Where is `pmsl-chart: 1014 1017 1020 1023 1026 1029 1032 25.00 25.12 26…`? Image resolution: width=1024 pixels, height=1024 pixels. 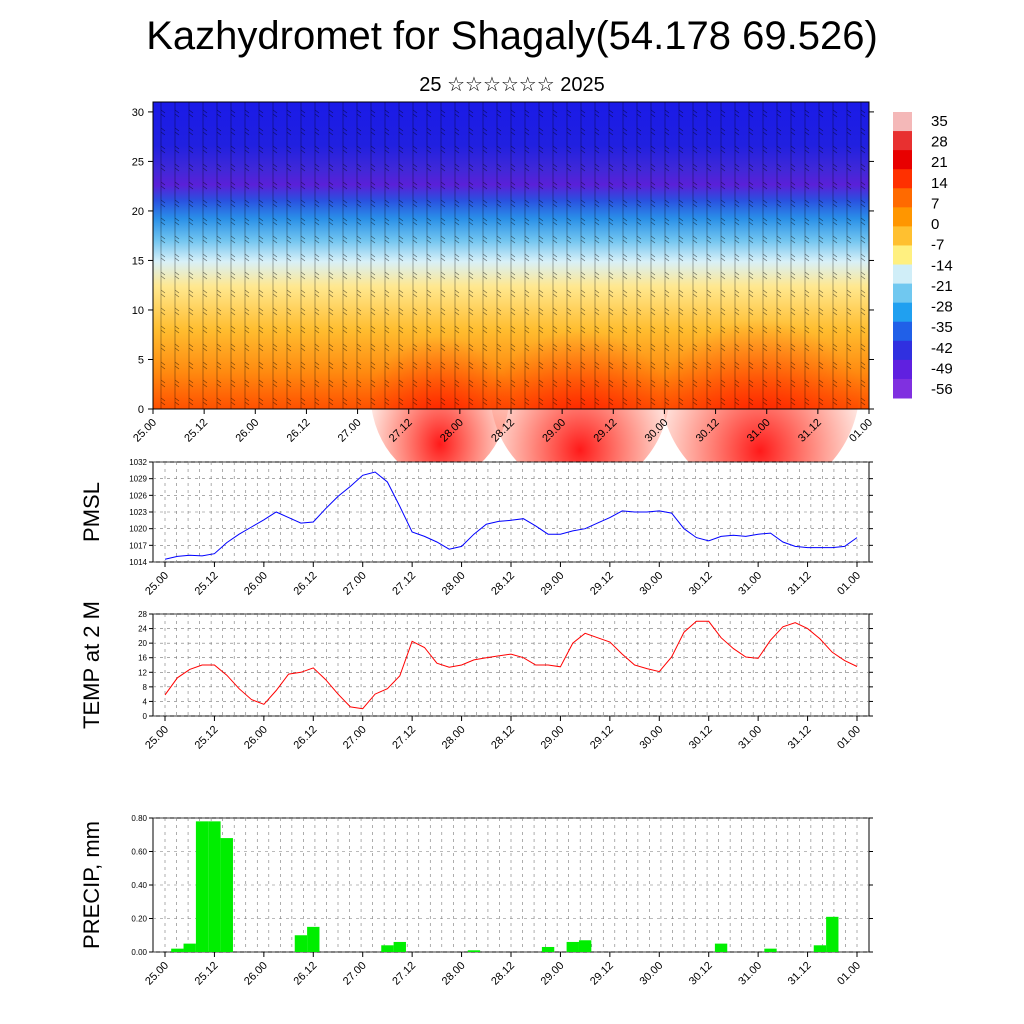 pmsl-chart: 1014 1017 1020 1023 1026 1029 1032 25.00 25.12 26… is located at coordinates (476, 528).